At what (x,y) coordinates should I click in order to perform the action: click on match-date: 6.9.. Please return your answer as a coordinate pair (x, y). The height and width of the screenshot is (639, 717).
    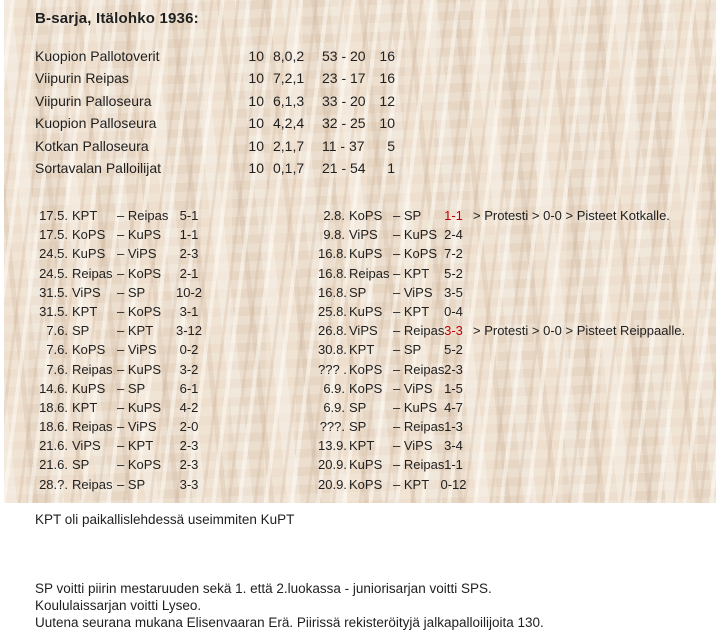
    Looking at the image, I should click on (334, 407).